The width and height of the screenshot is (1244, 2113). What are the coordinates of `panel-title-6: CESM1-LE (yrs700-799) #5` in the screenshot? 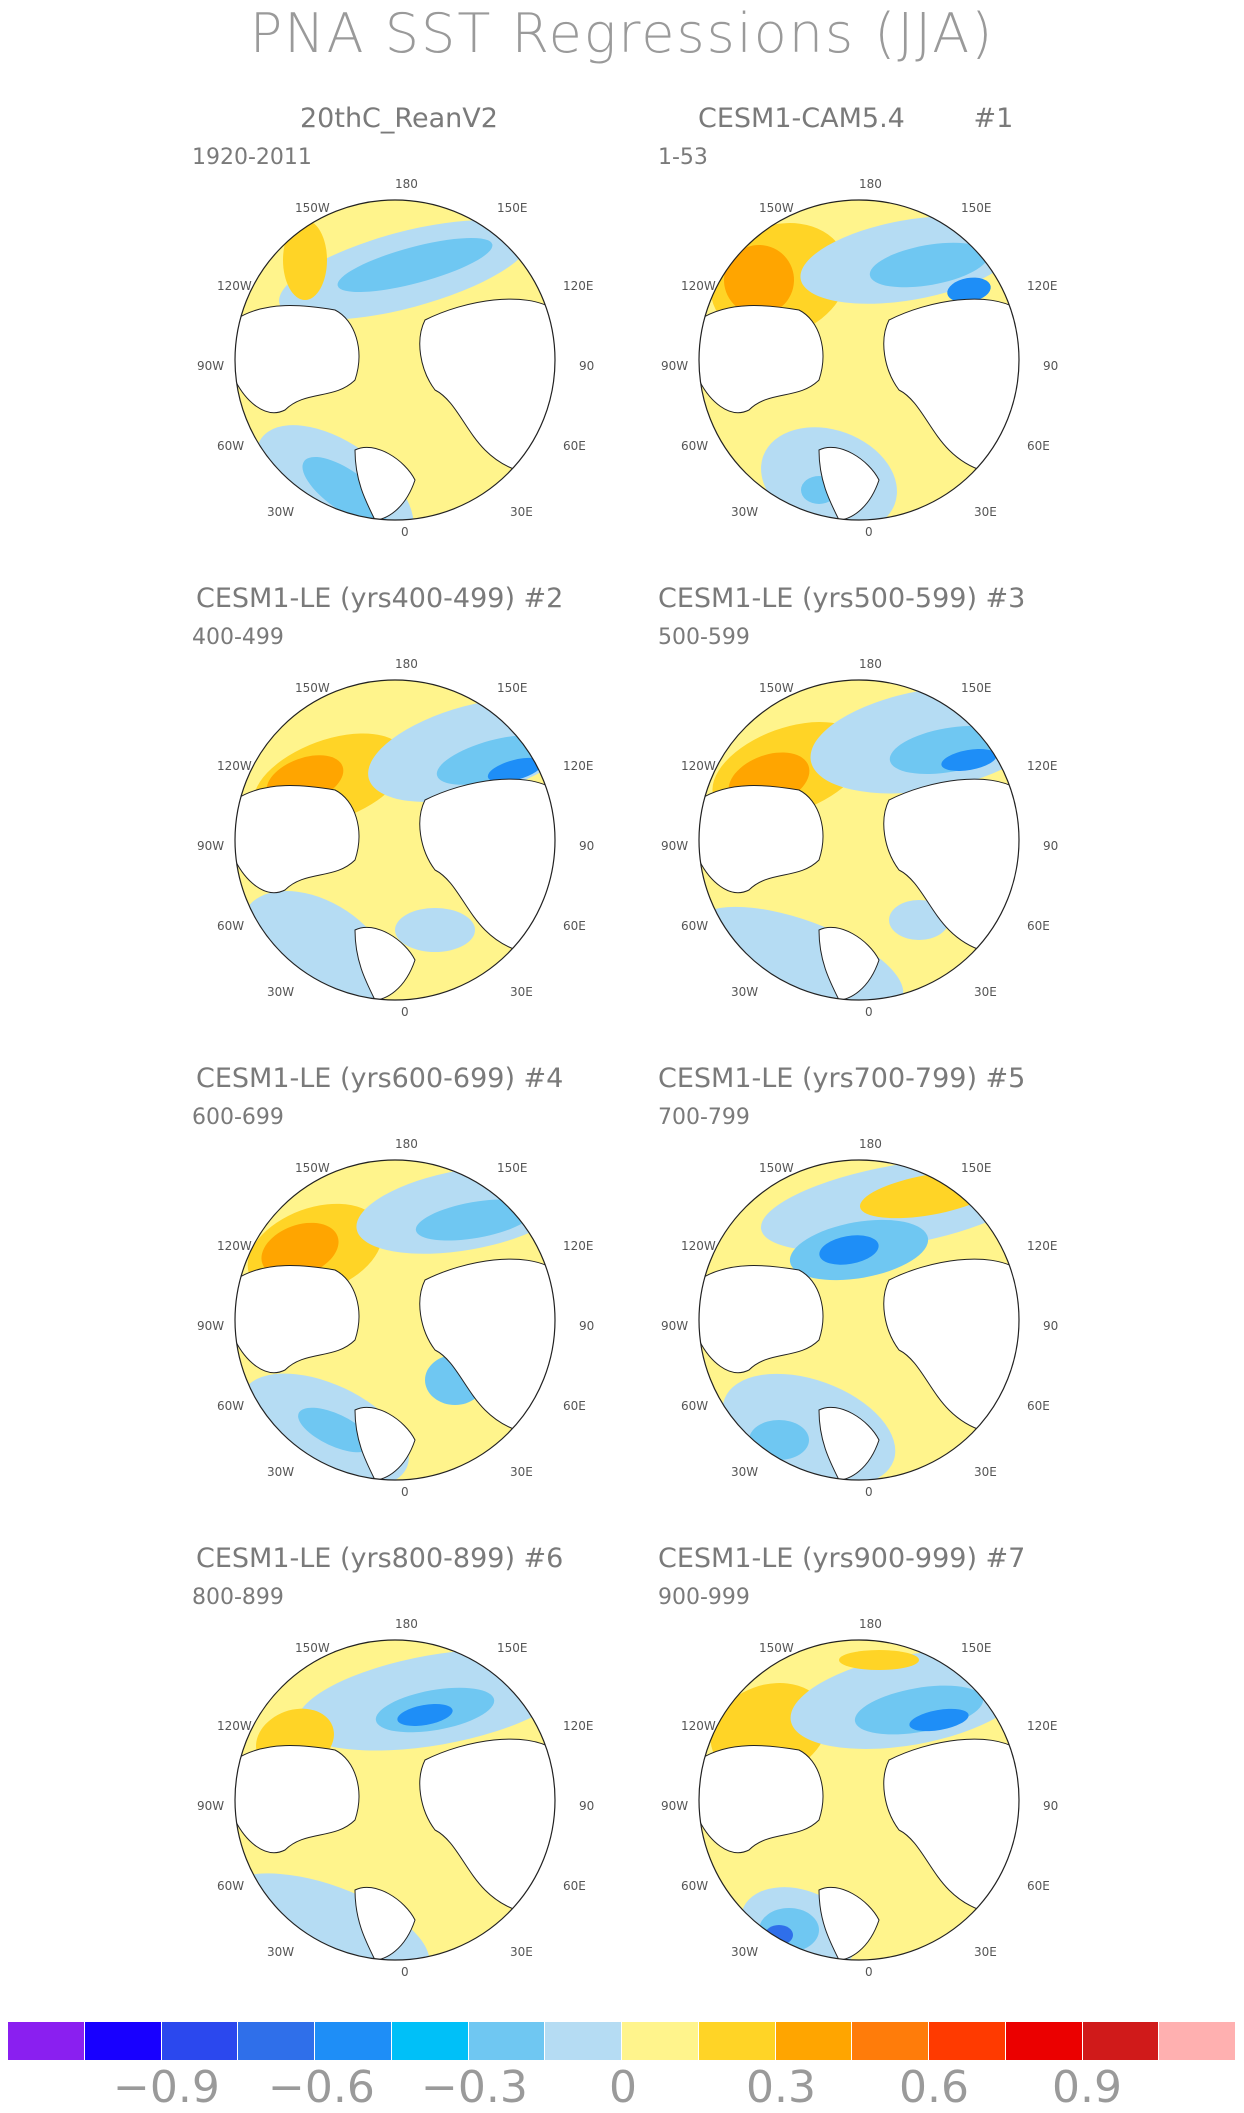 It's located at (842, 1078).